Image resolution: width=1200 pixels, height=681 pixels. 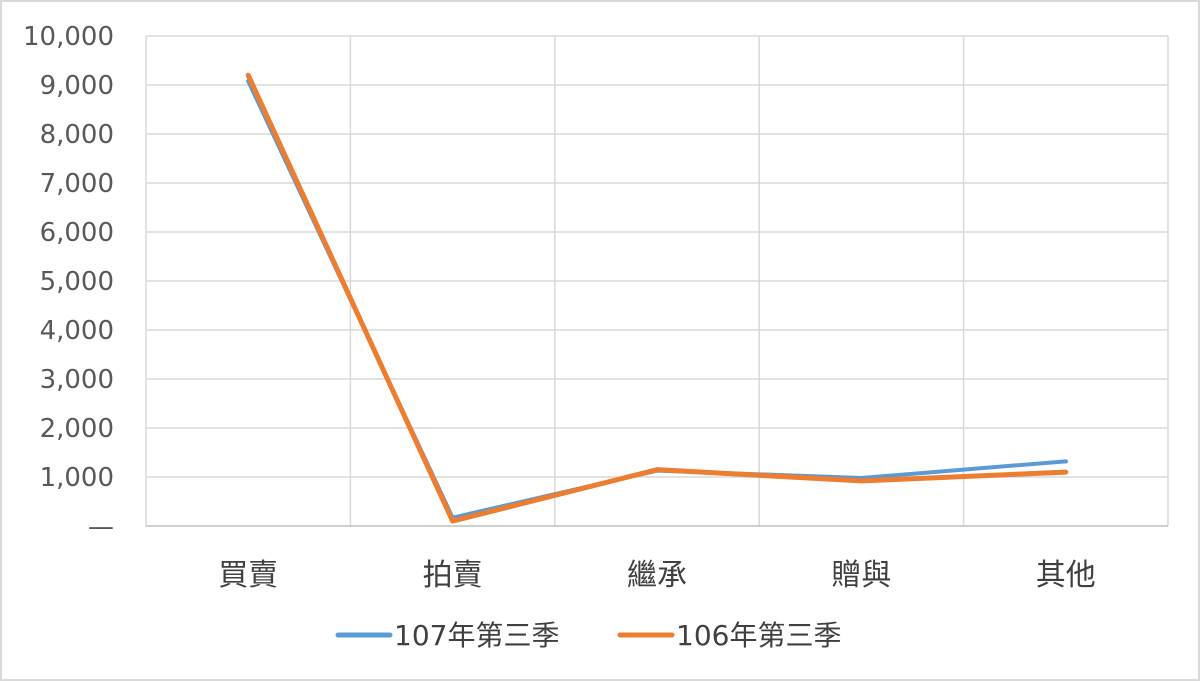 What do you see at coordinates (101, 527) in the screenshot?
I see `y-tick-label: —` at bounding box center [101, 527].